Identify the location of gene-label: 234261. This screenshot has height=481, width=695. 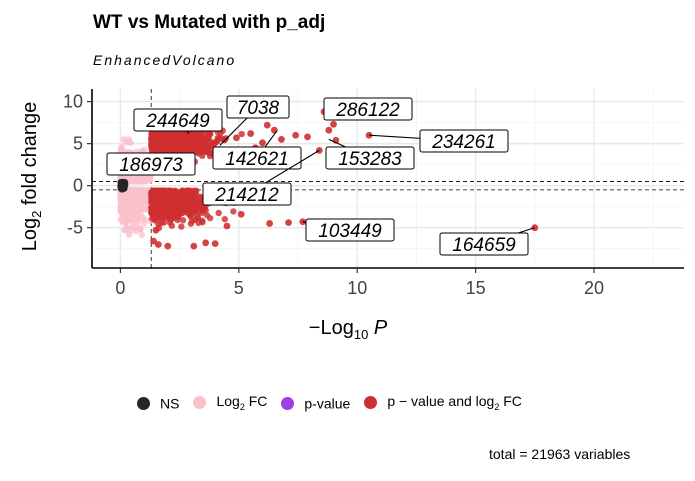
(463, 142).